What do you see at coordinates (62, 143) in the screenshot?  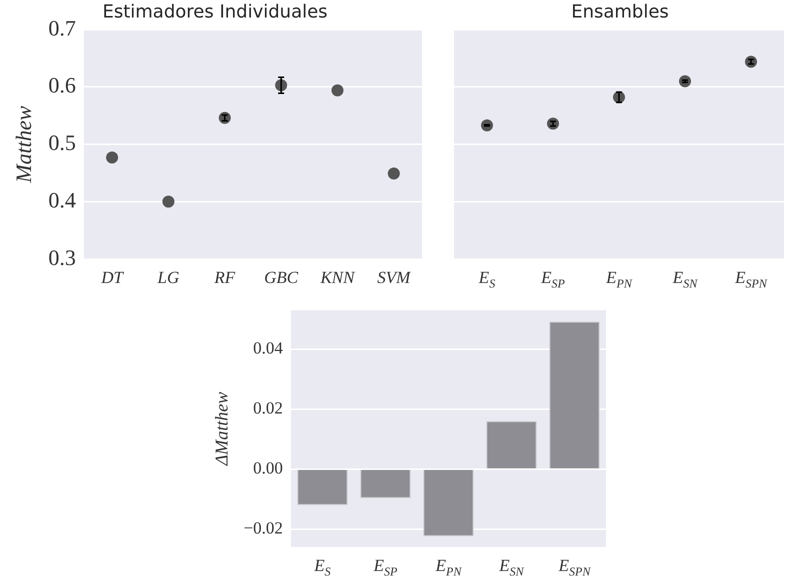 I see `y-tick-label: 0.5` at bounding box center [62, 143].